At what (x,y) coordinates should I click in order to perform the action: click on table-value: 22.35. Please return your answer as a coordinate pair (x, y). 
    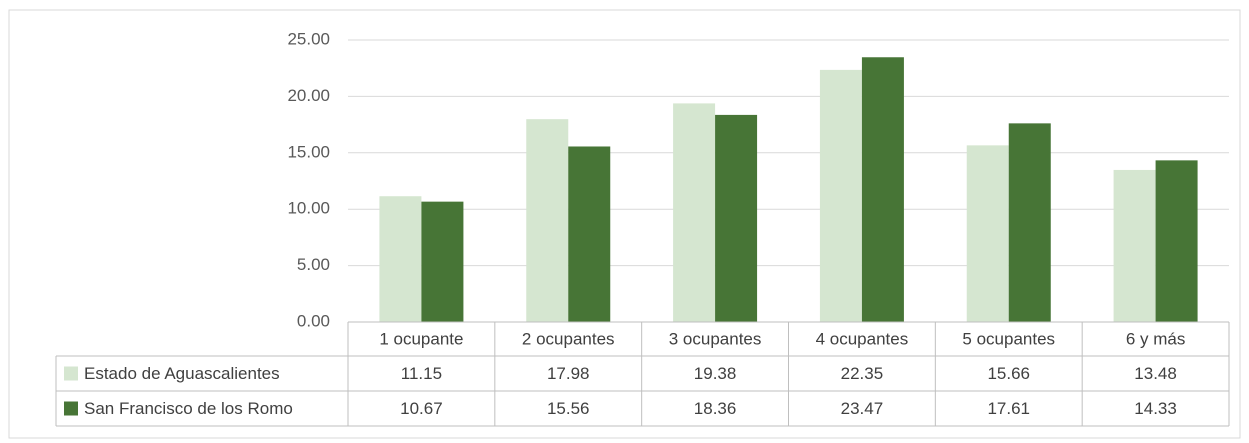
    Looking at the image, I should click on (862, 373).